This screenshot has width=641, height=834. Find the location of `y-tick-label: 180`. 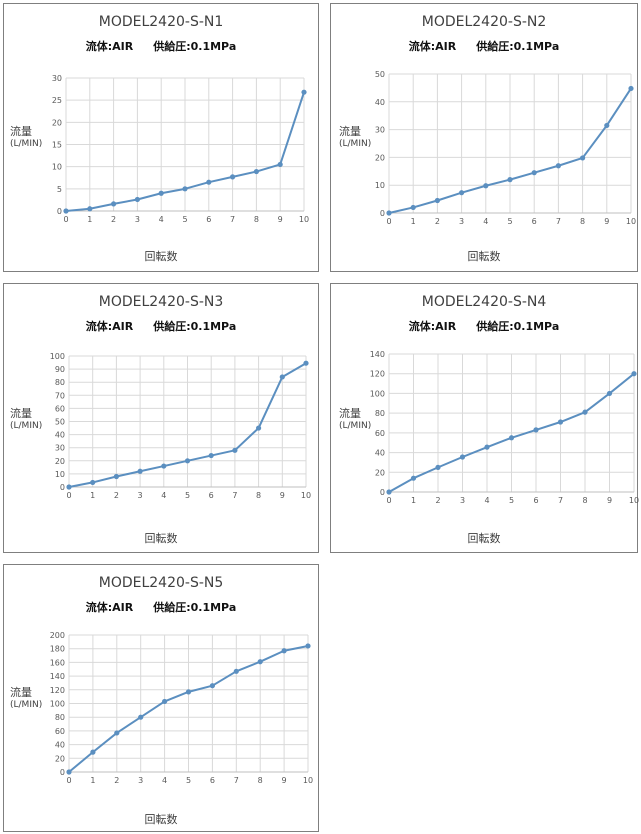

y-tick-label: 180 is located at coordinates (57, 649).